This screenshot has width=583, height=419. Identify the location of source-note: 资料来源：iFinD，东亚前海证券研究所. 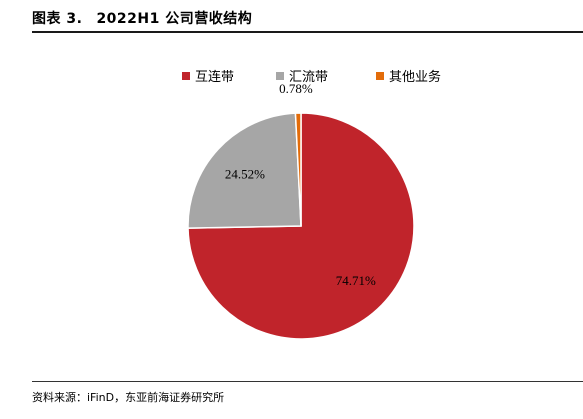
(128, 397).